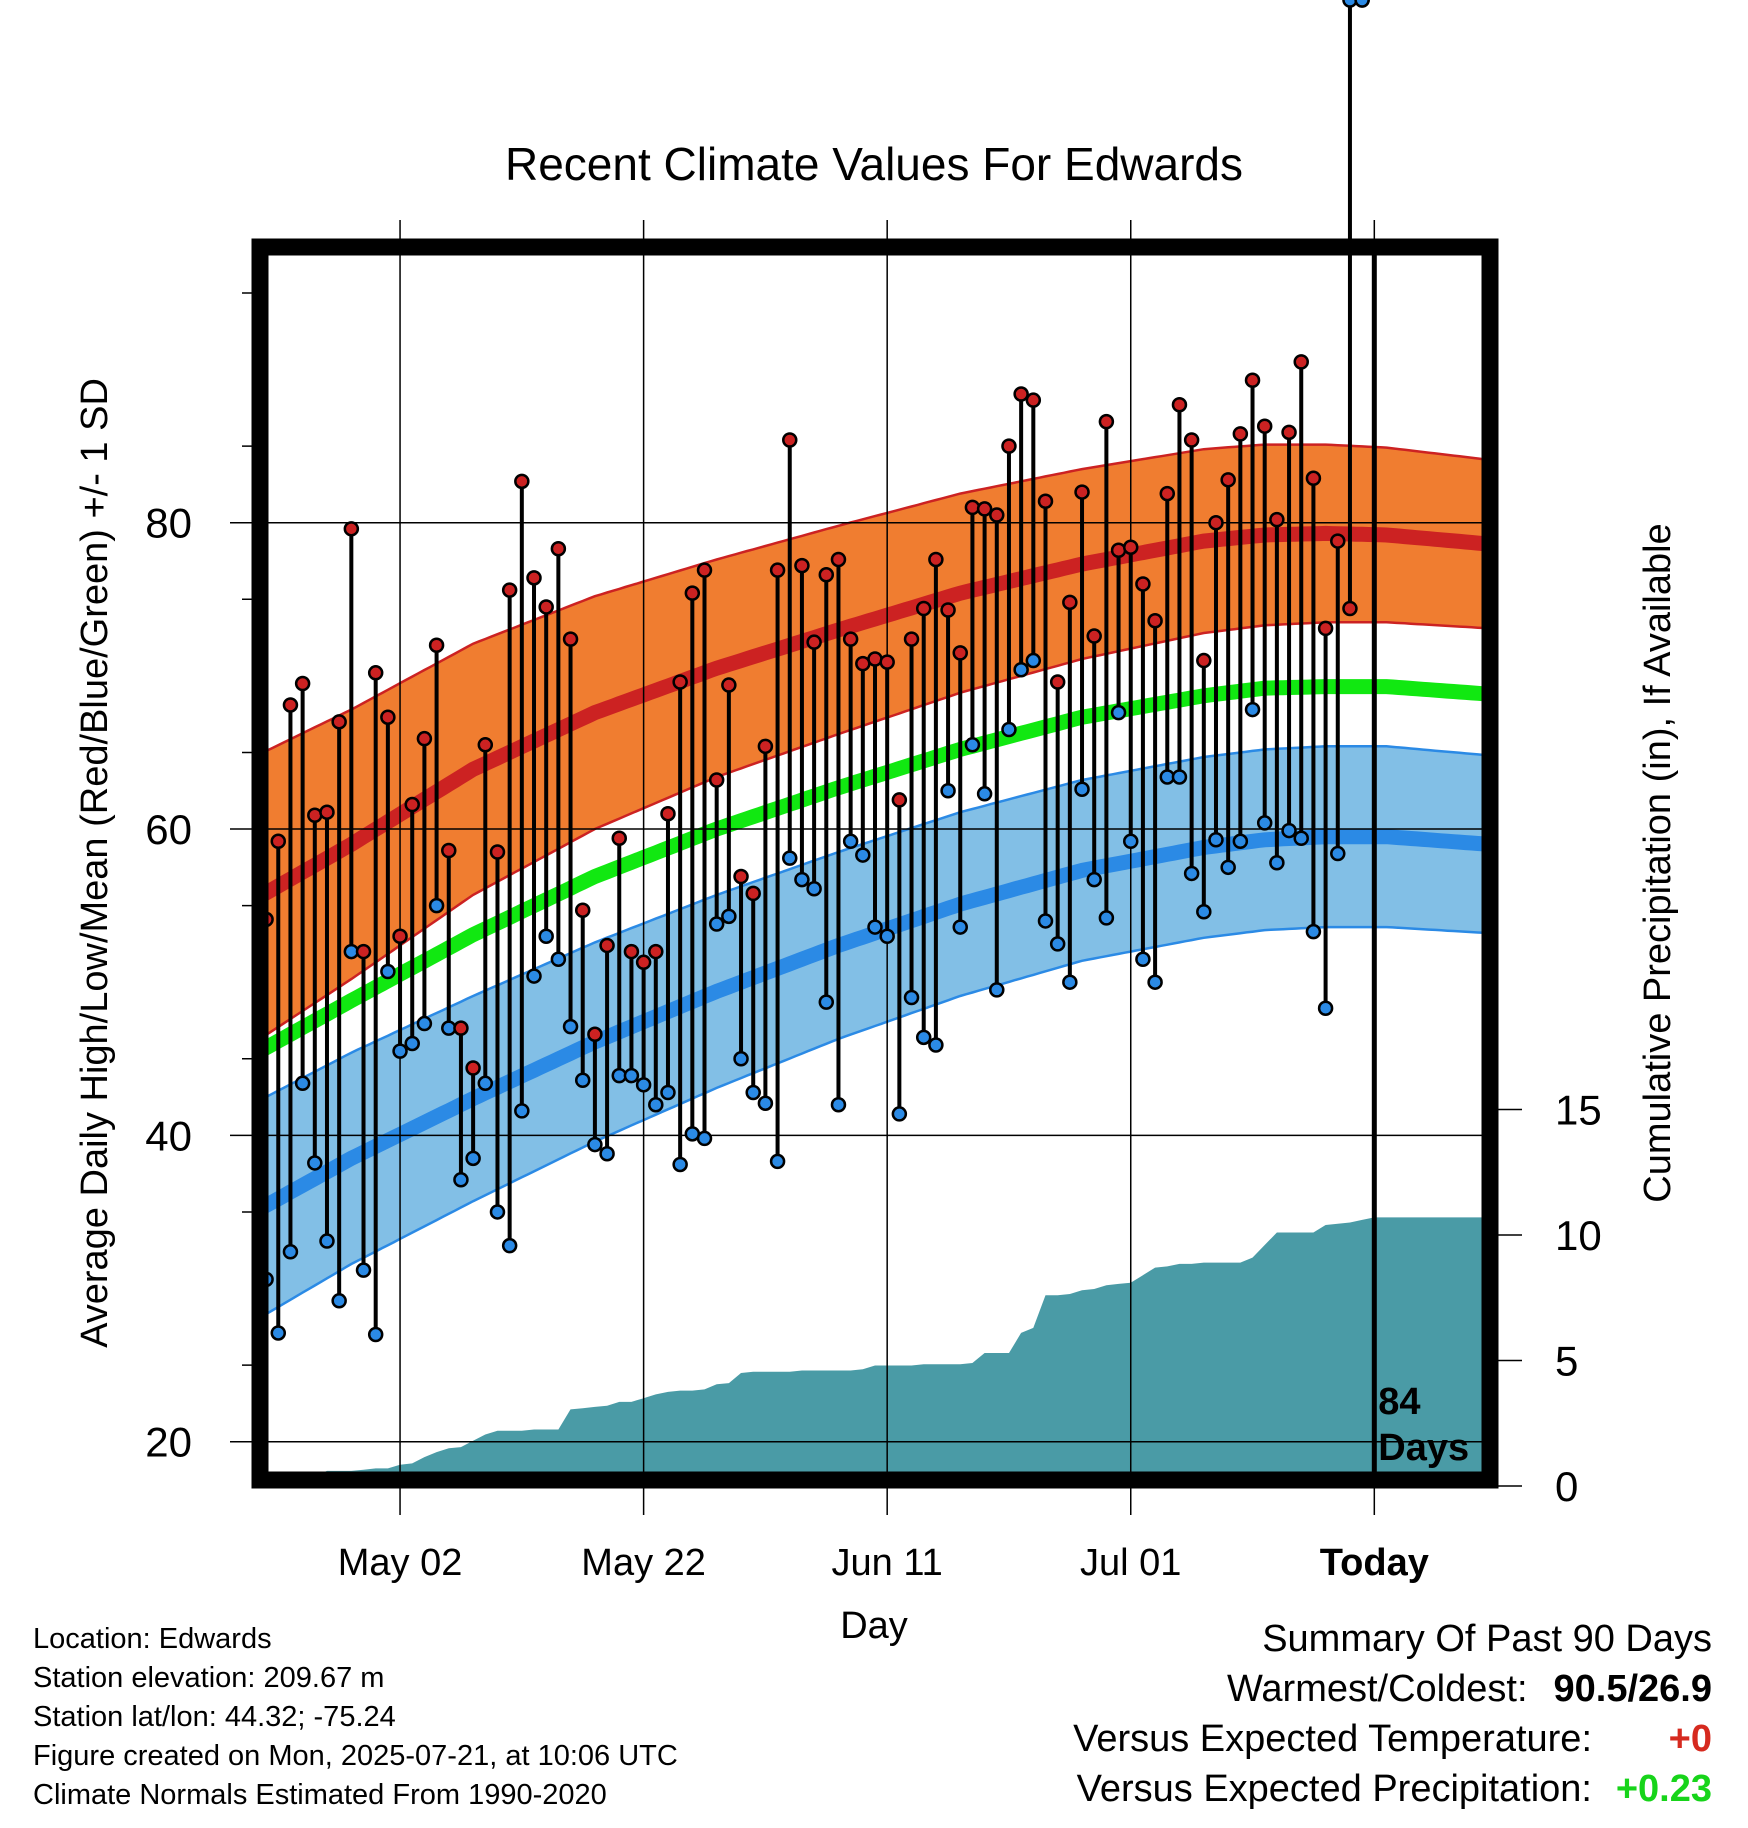  What do you see at coordinates (1566, 1486) in the screenshot?
I see `precip-tick-label: 0` at bounding box center [1566, 1486].